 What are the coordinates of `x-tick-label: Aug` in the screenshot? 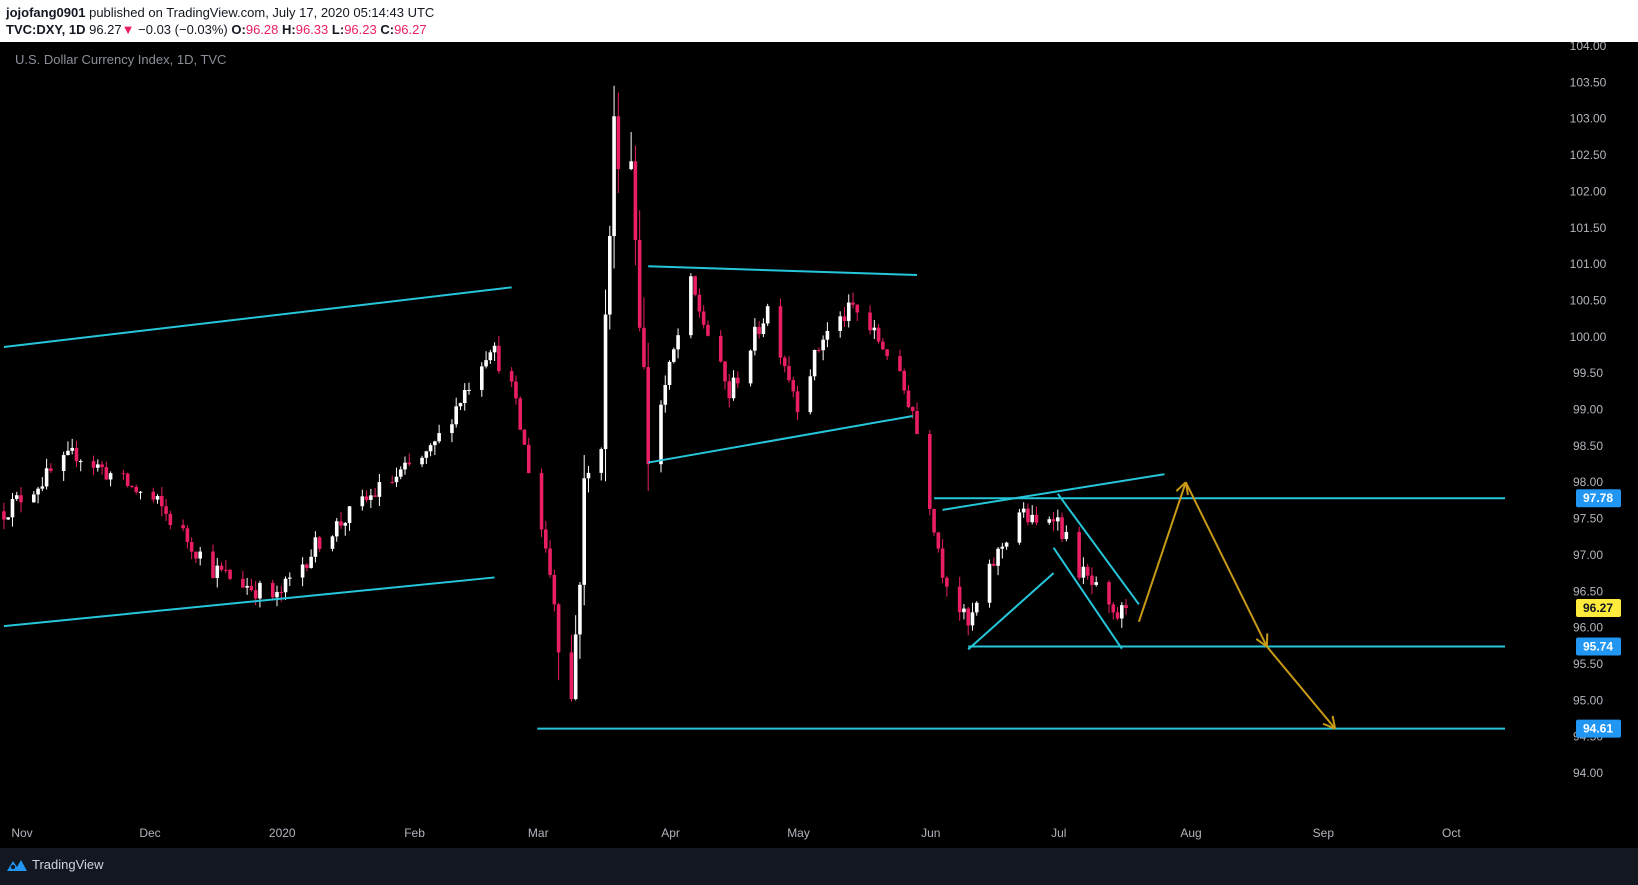 It's located at (1190, 833).